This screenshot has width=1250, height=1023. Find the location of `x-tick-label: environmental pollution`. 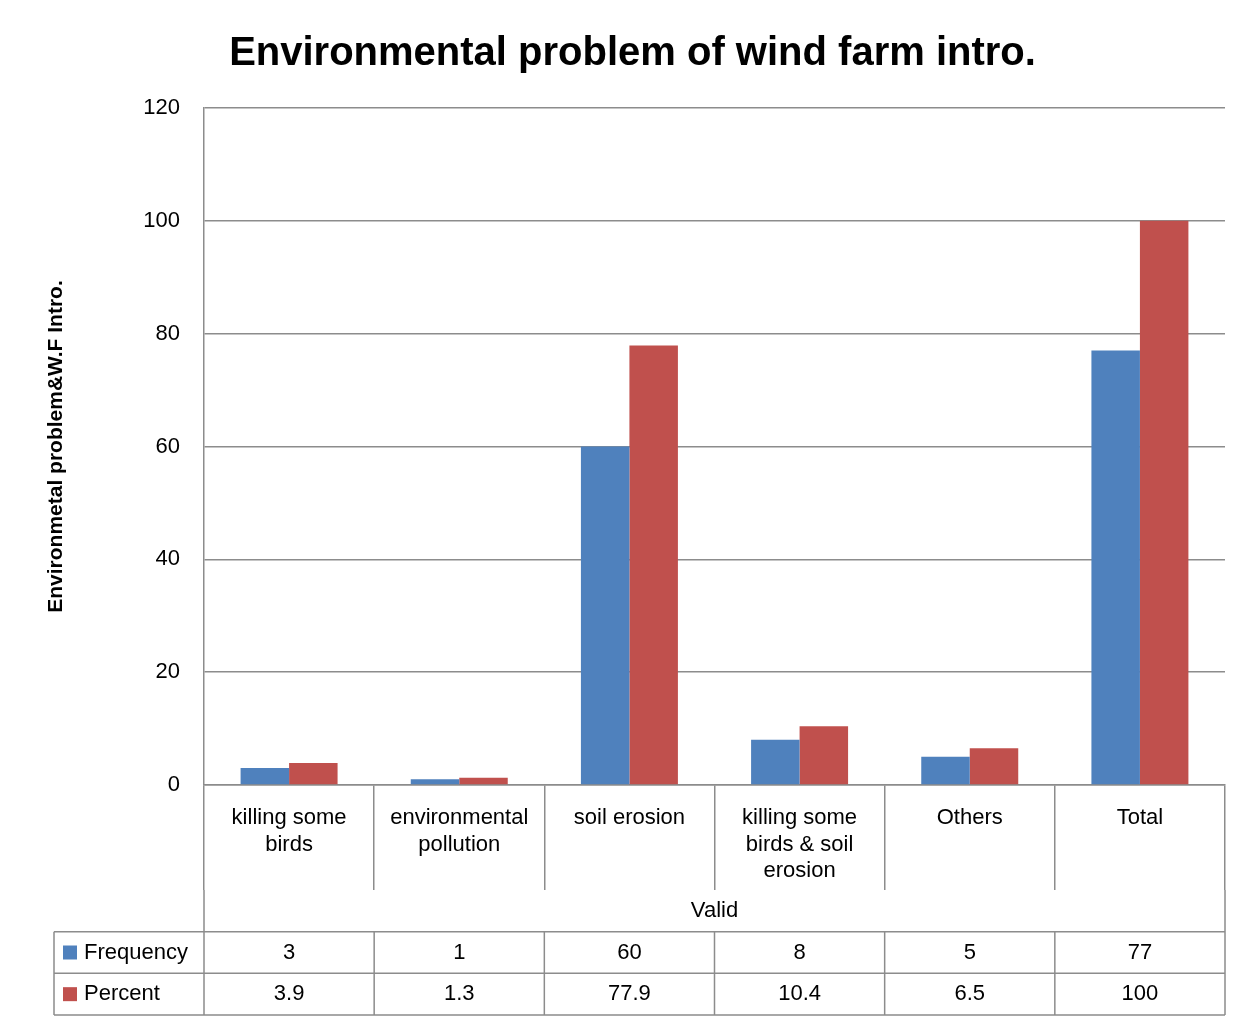

x-tick-label: environmental pollution is located at coordinates (459, 830).